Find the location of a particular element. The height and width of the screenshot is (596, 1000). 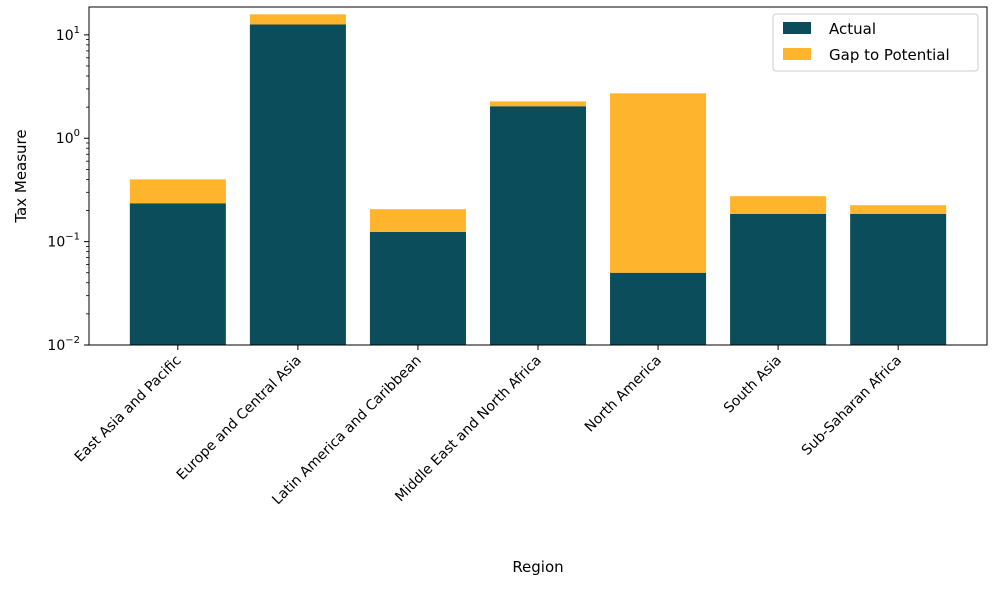

x-tick-label-4: North America is located at coordinates (623, 394).